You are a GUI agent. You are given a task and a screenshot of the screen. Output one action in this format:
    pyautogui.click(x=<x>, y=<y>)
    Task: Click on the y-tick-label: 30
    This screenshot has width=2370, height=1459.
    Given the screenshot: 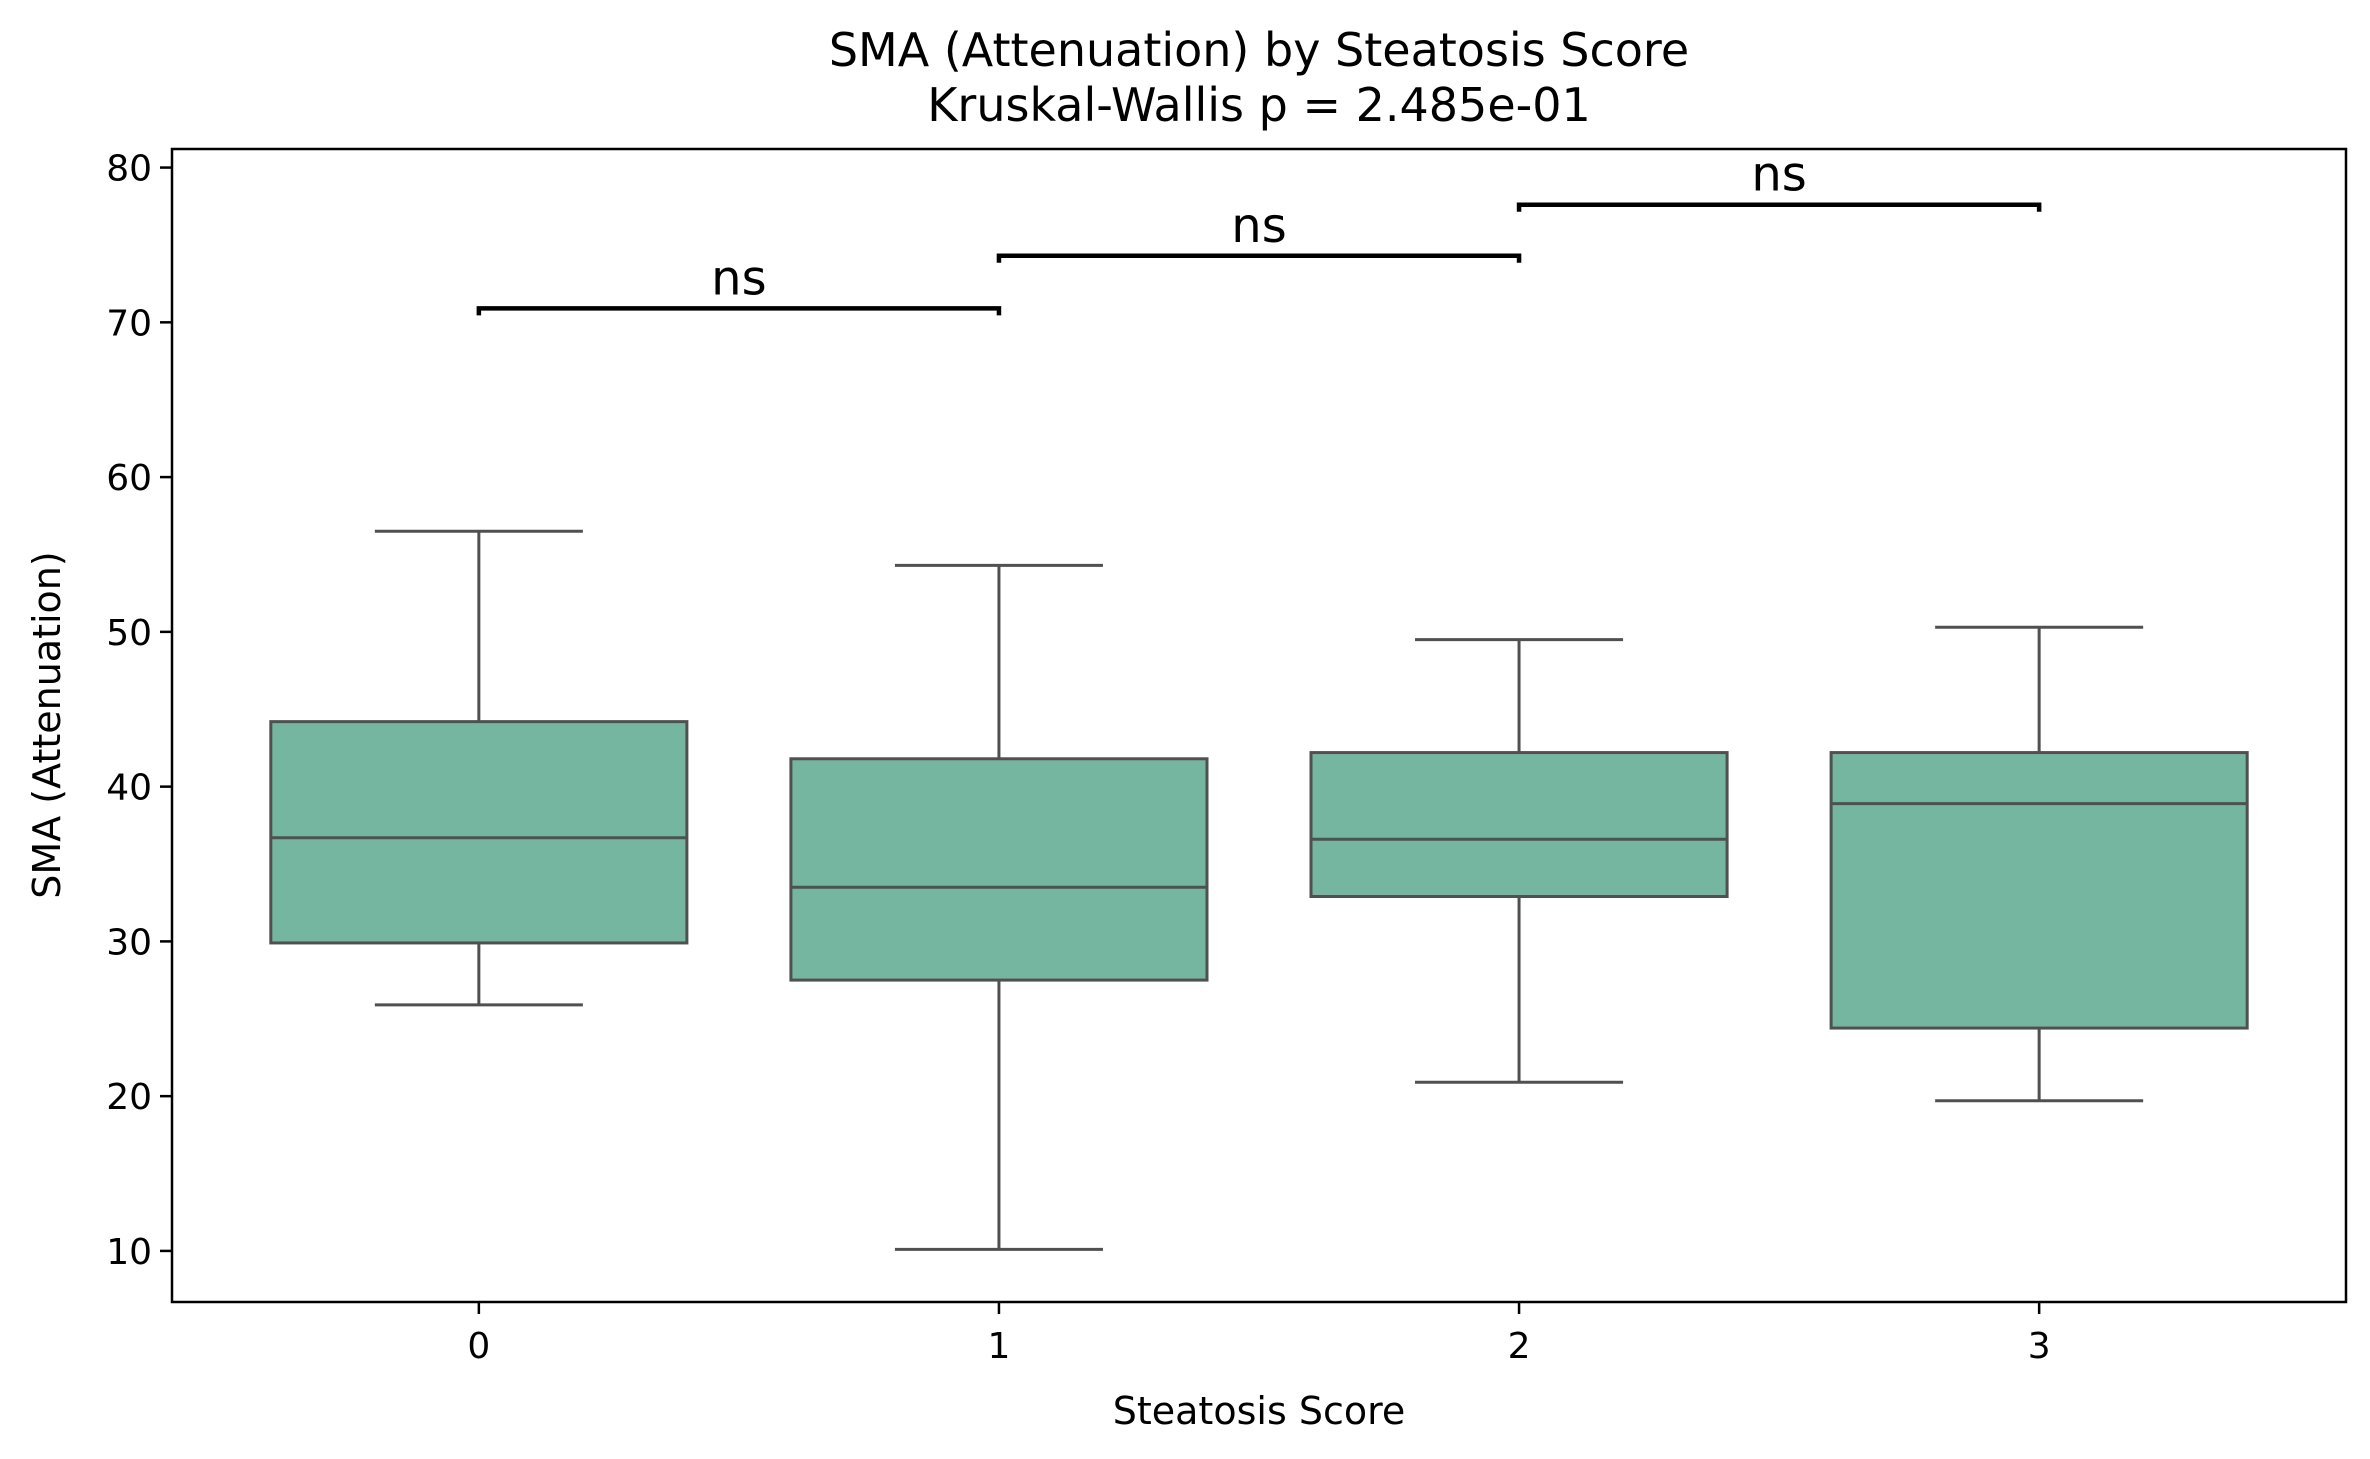 What is the action you would take?
    pyautogui.click(x=129, y=942)
    